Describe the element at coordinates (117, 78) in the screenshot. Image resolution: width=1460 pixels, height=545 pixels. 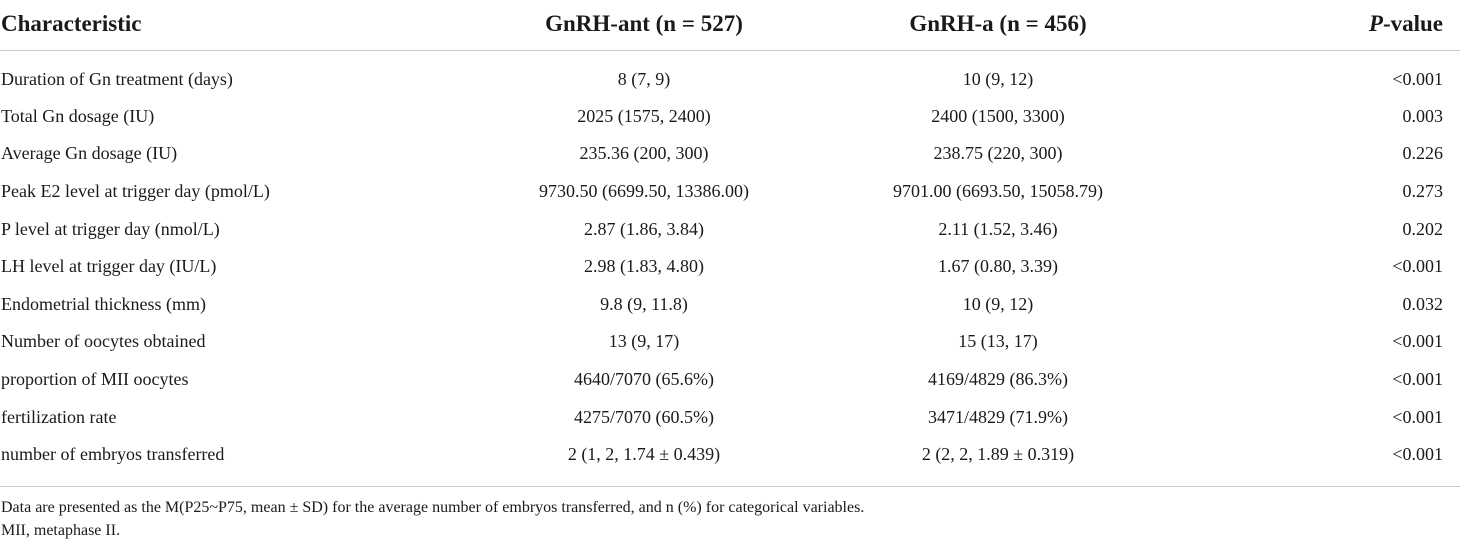
I see `cell-characteristic: Duration of Gn treatment (days)` at that location.